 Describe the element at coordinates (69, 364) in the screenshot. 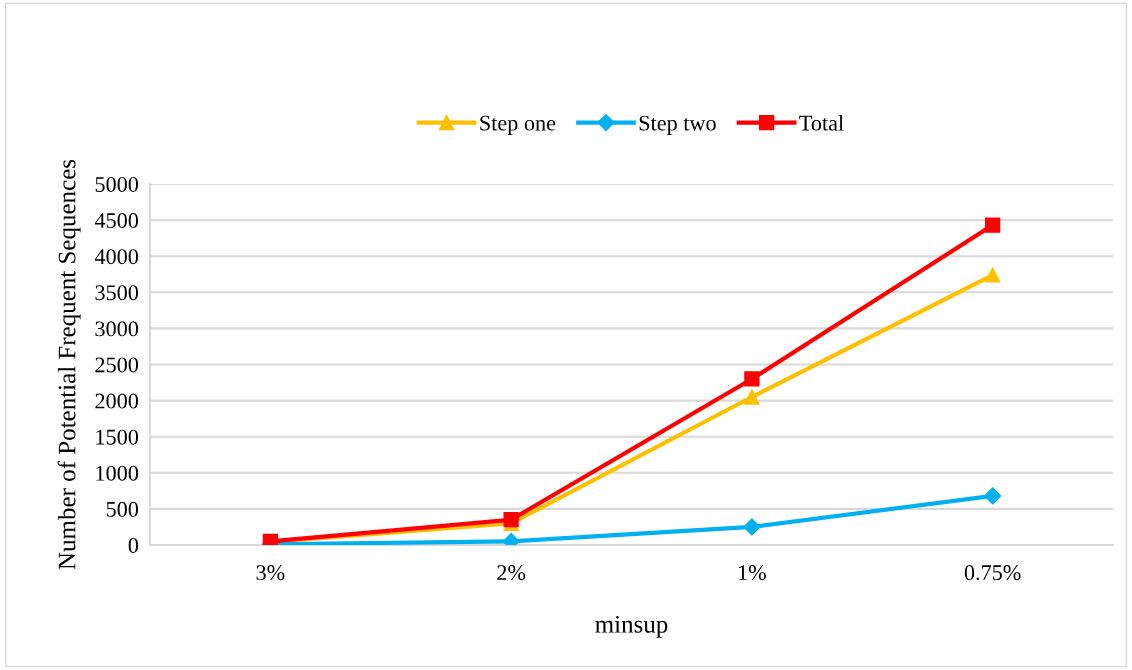

I see `y-axis-title: Number of Potential Frequent Sequences` at that location.